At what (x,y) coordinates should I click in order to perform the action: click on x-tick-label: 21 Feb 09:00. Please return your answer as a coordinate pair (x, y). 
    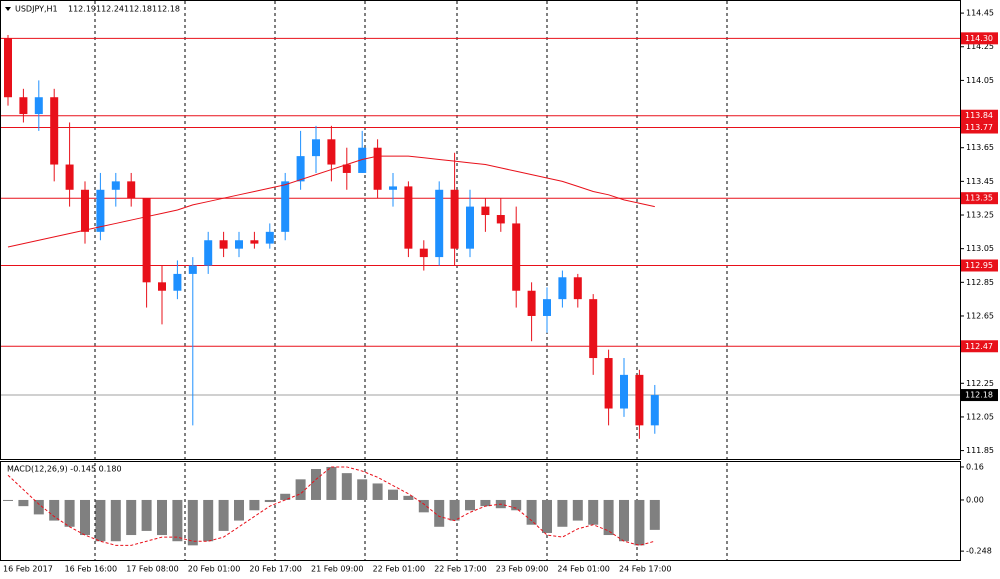
    Looking at the image, I should click on (337, 569).